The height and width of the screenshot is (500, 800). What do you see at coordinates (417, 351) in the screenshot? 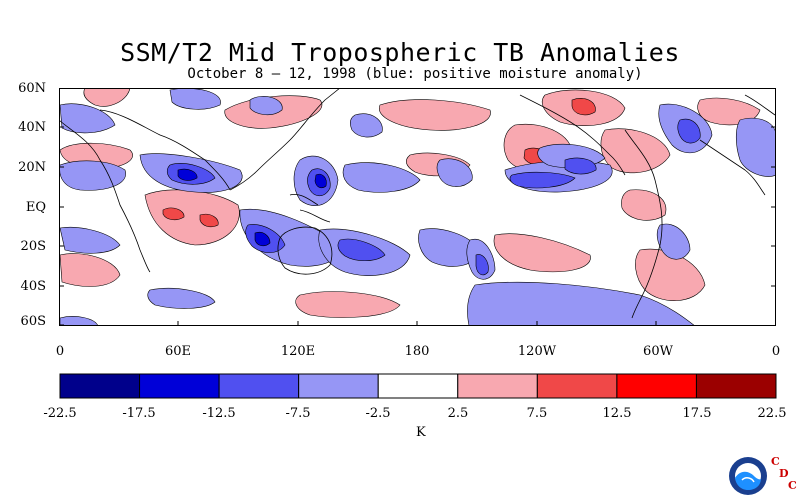
I see `lon-label: 180` at bounding box center [417, 351].